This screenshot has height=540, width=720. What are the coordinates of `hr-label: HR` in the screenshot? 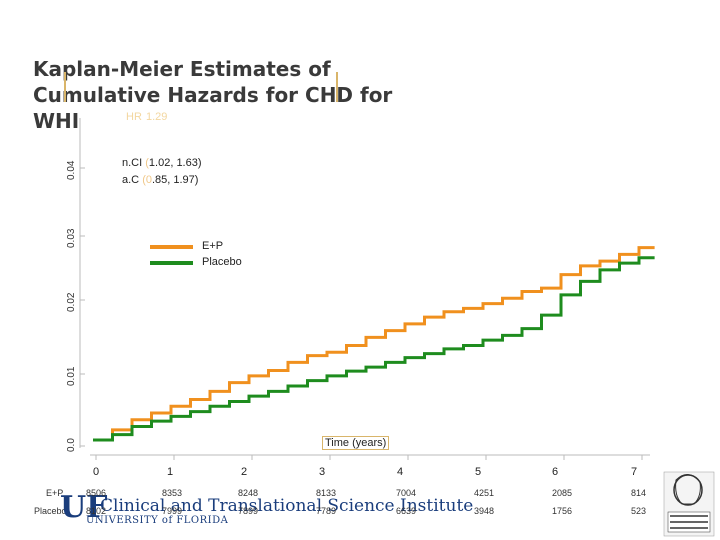 It's located at (134, 117).